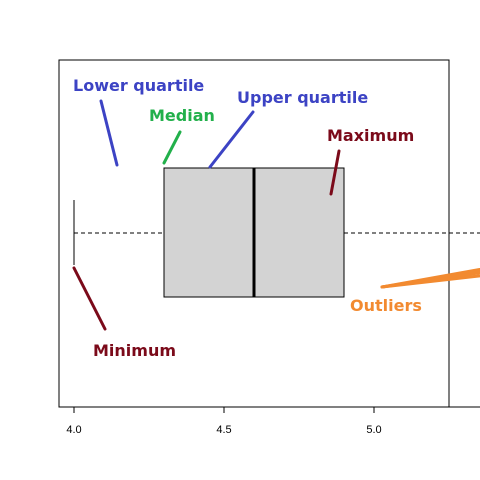 The height and width of the screenshot is (480, 480). What do you see at coordinates (386, 305) in the screenshot?
I see `annotation-label-outliers: Outliers` at bounding box center [386, 305].